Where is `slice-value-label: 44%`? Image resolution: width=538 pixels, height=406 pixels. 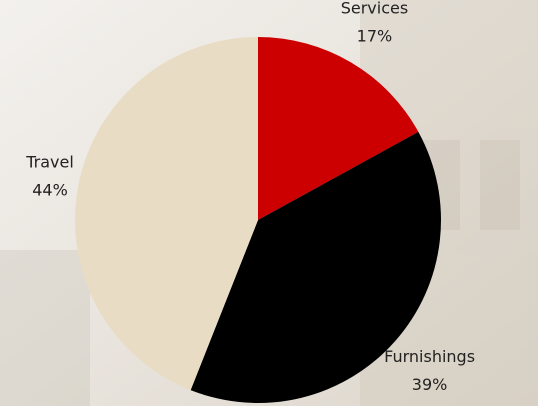 slice-value-label: 44% is located at coordinates (50, 190).